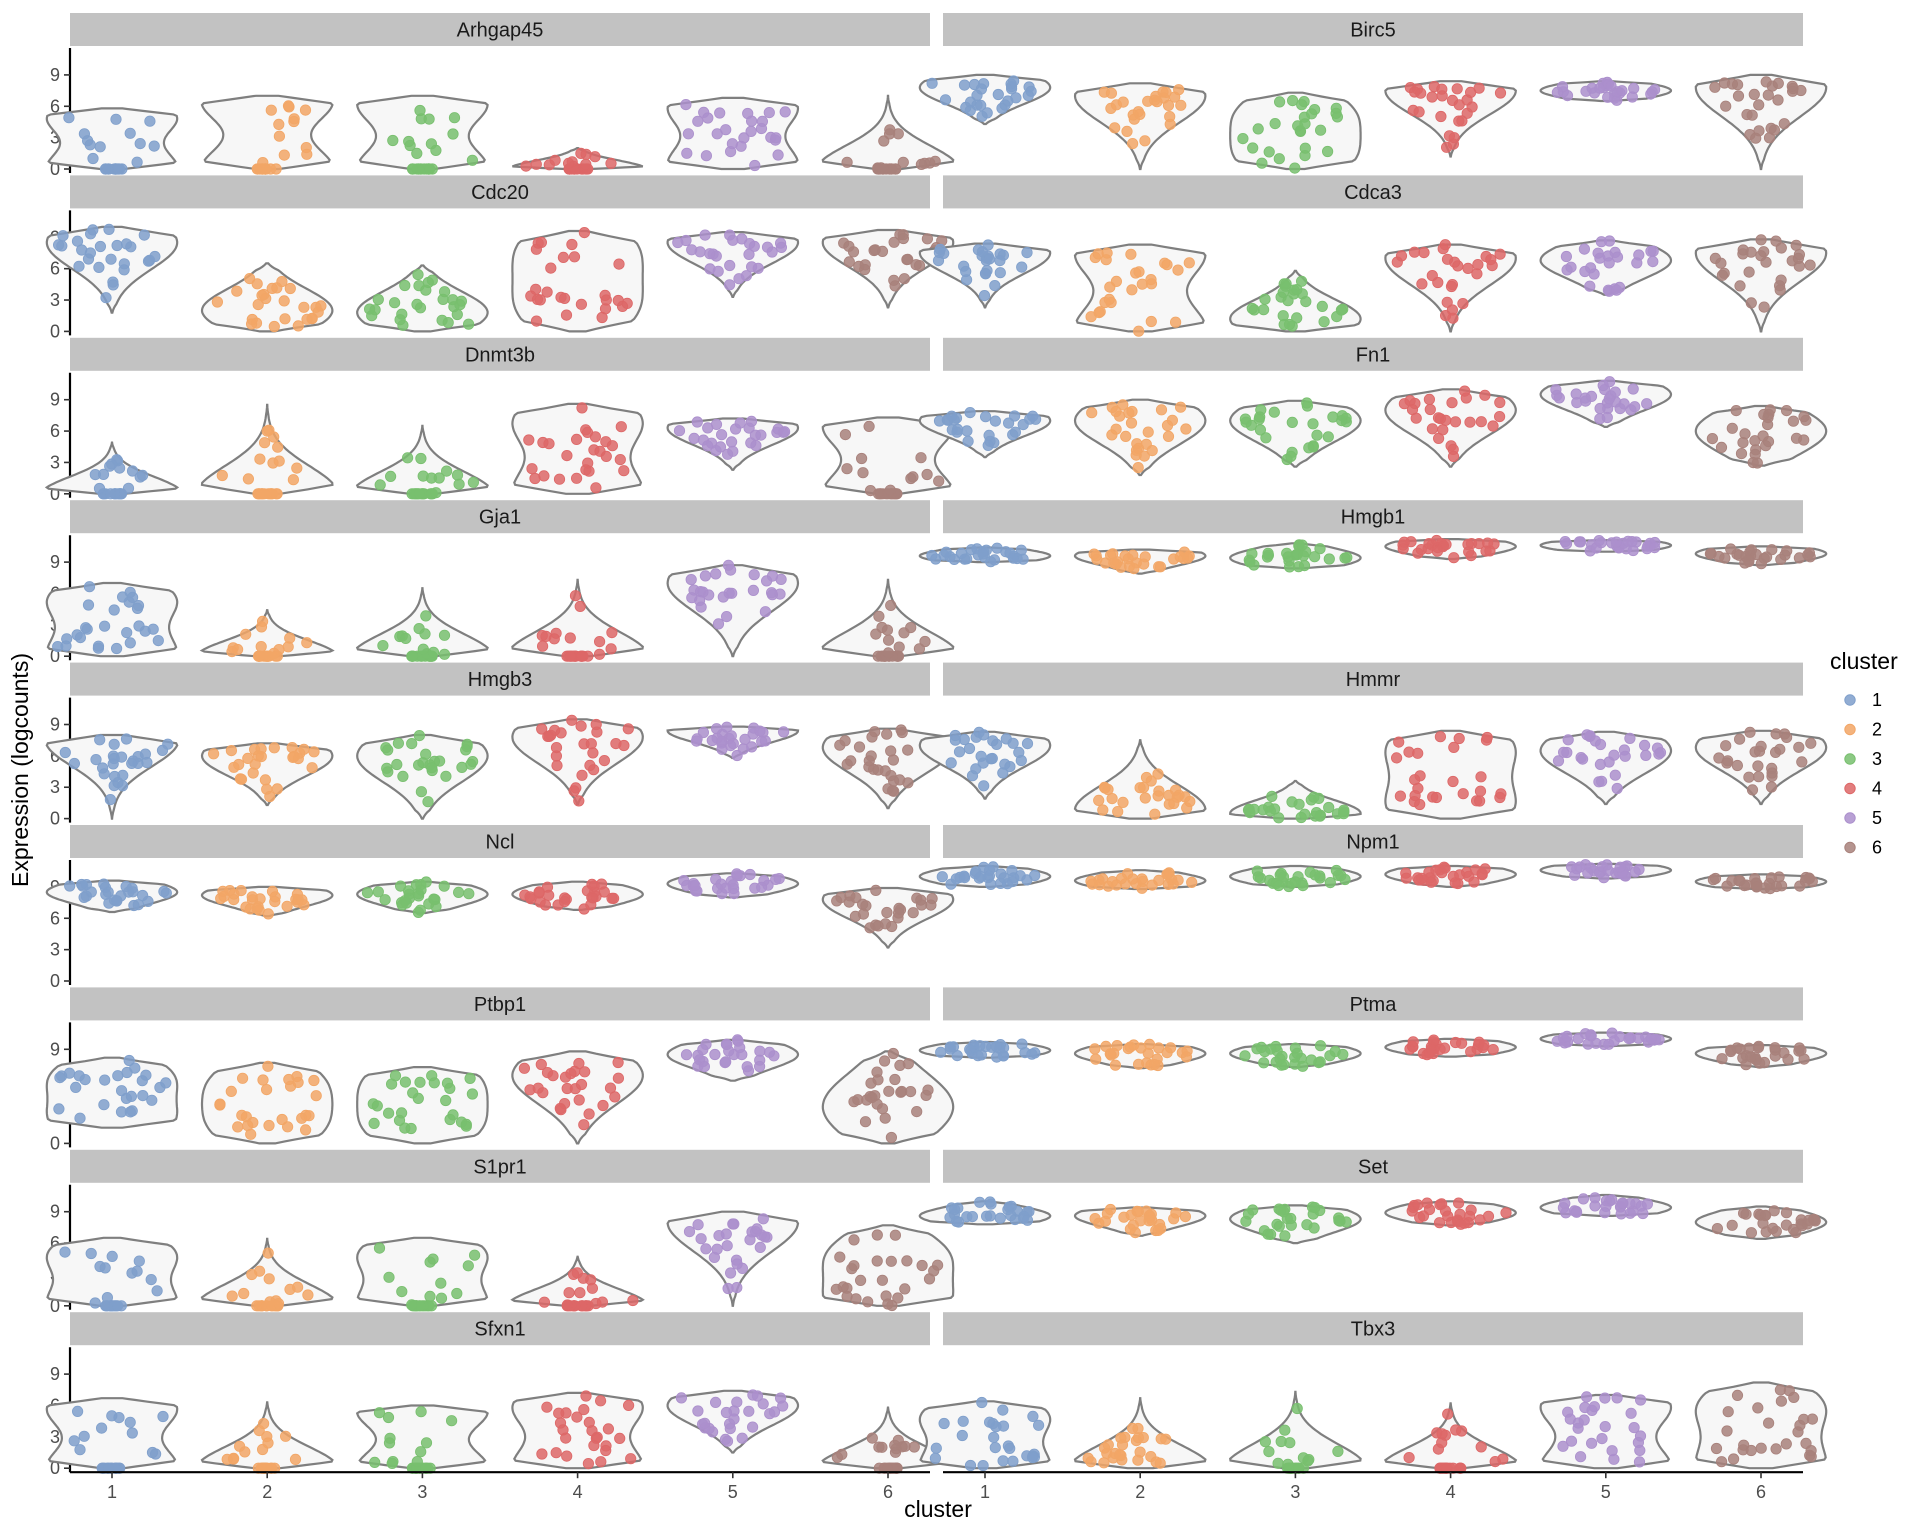 The image size is (1920, 1536). I want to click on x-tick-label: 1, so click(112, 1492).